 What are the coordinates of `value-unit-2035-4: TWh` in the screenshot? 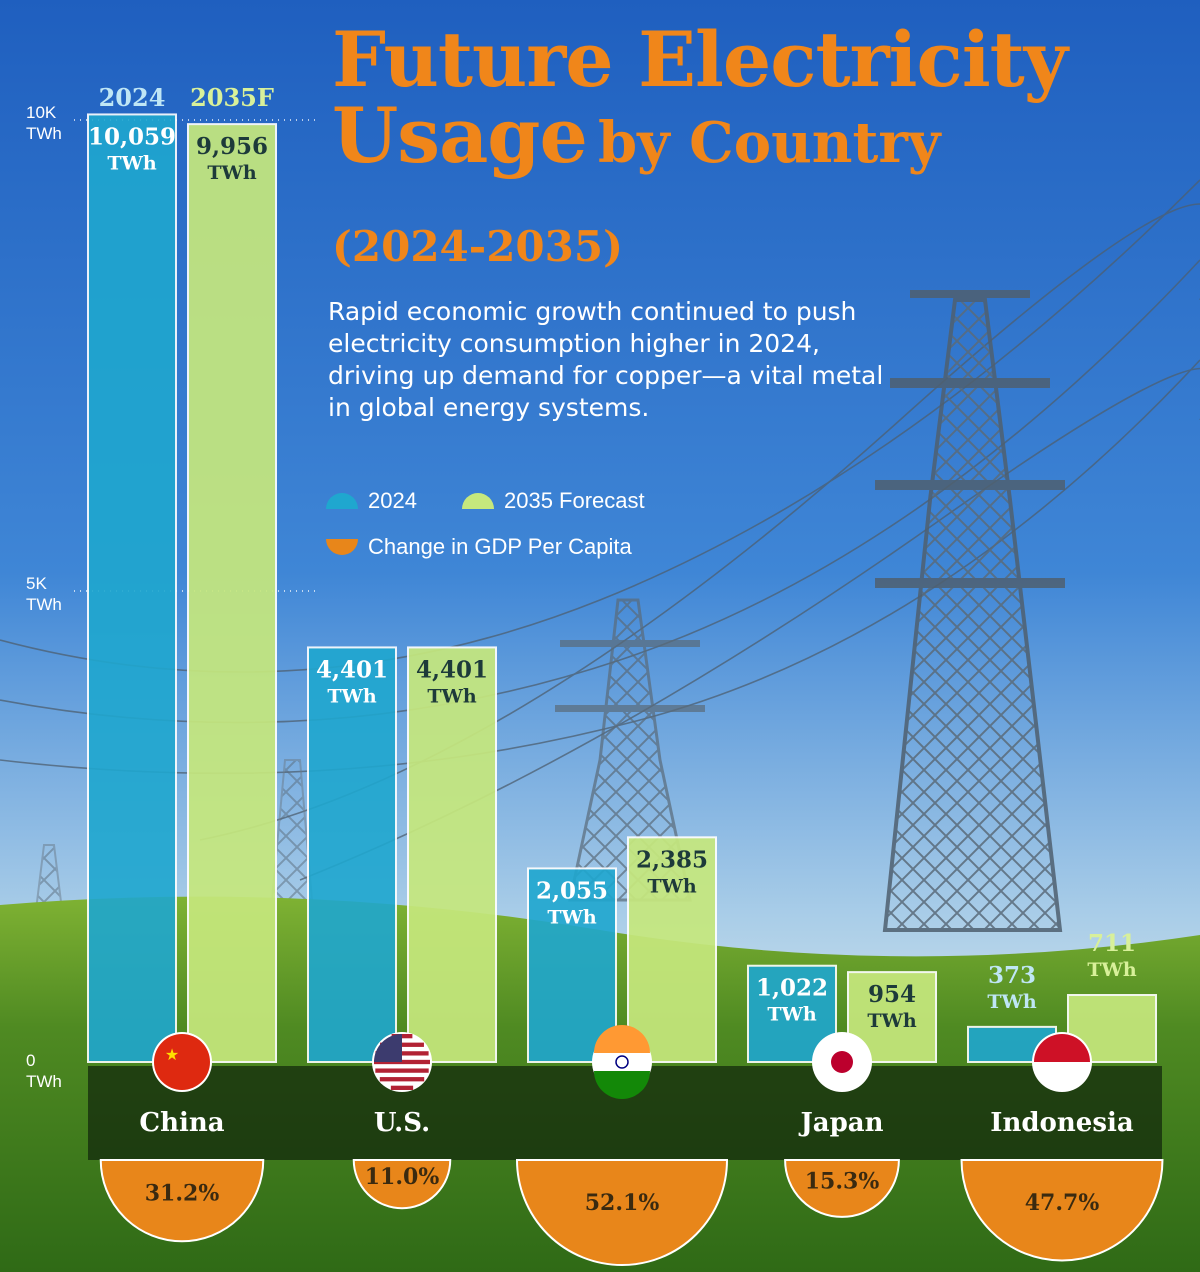 It's located at (1111, 970).